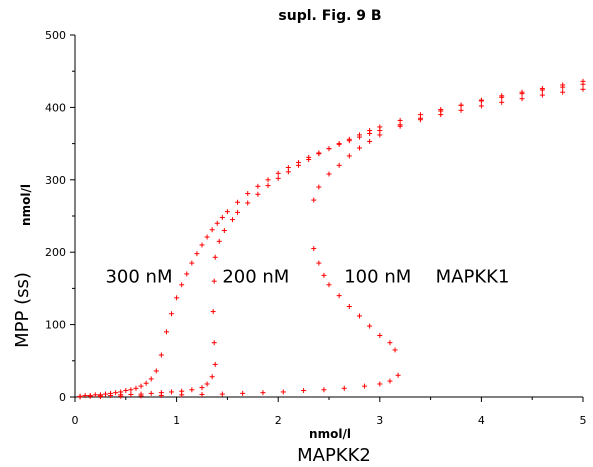  Describe the element at coordinates (176, 420) in the screenshot. I see `x-tick-label: 1` at that location.